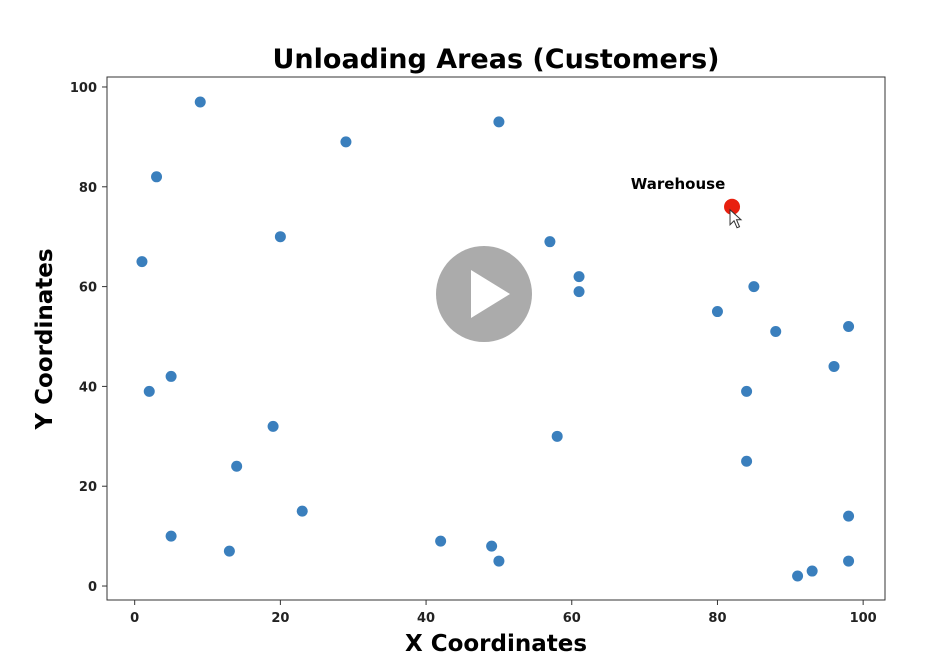  I want to click on y-tick-label: 80, so click(88, 188).